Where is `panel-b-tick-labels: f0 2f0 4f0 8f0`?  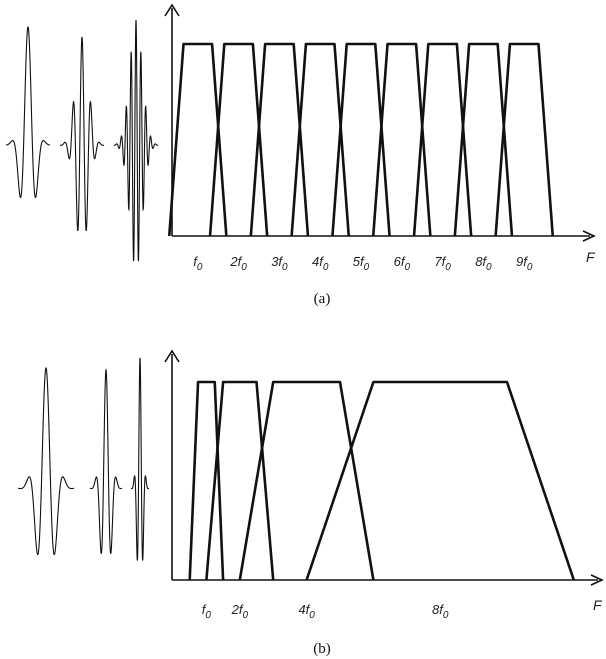
panel-b-tick-labels: f0 2f0 4f0 8f0 is located at coordinates (325, 611).